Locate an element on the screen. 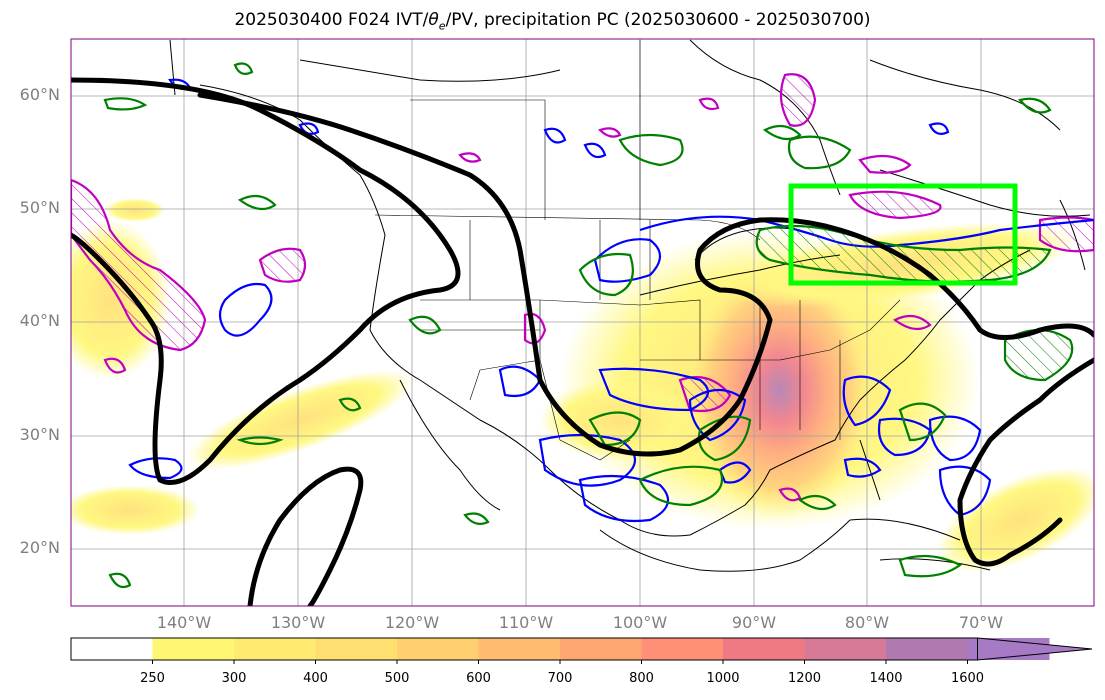  lon-label-110w: 110°W is located at coordinates (526, 622).